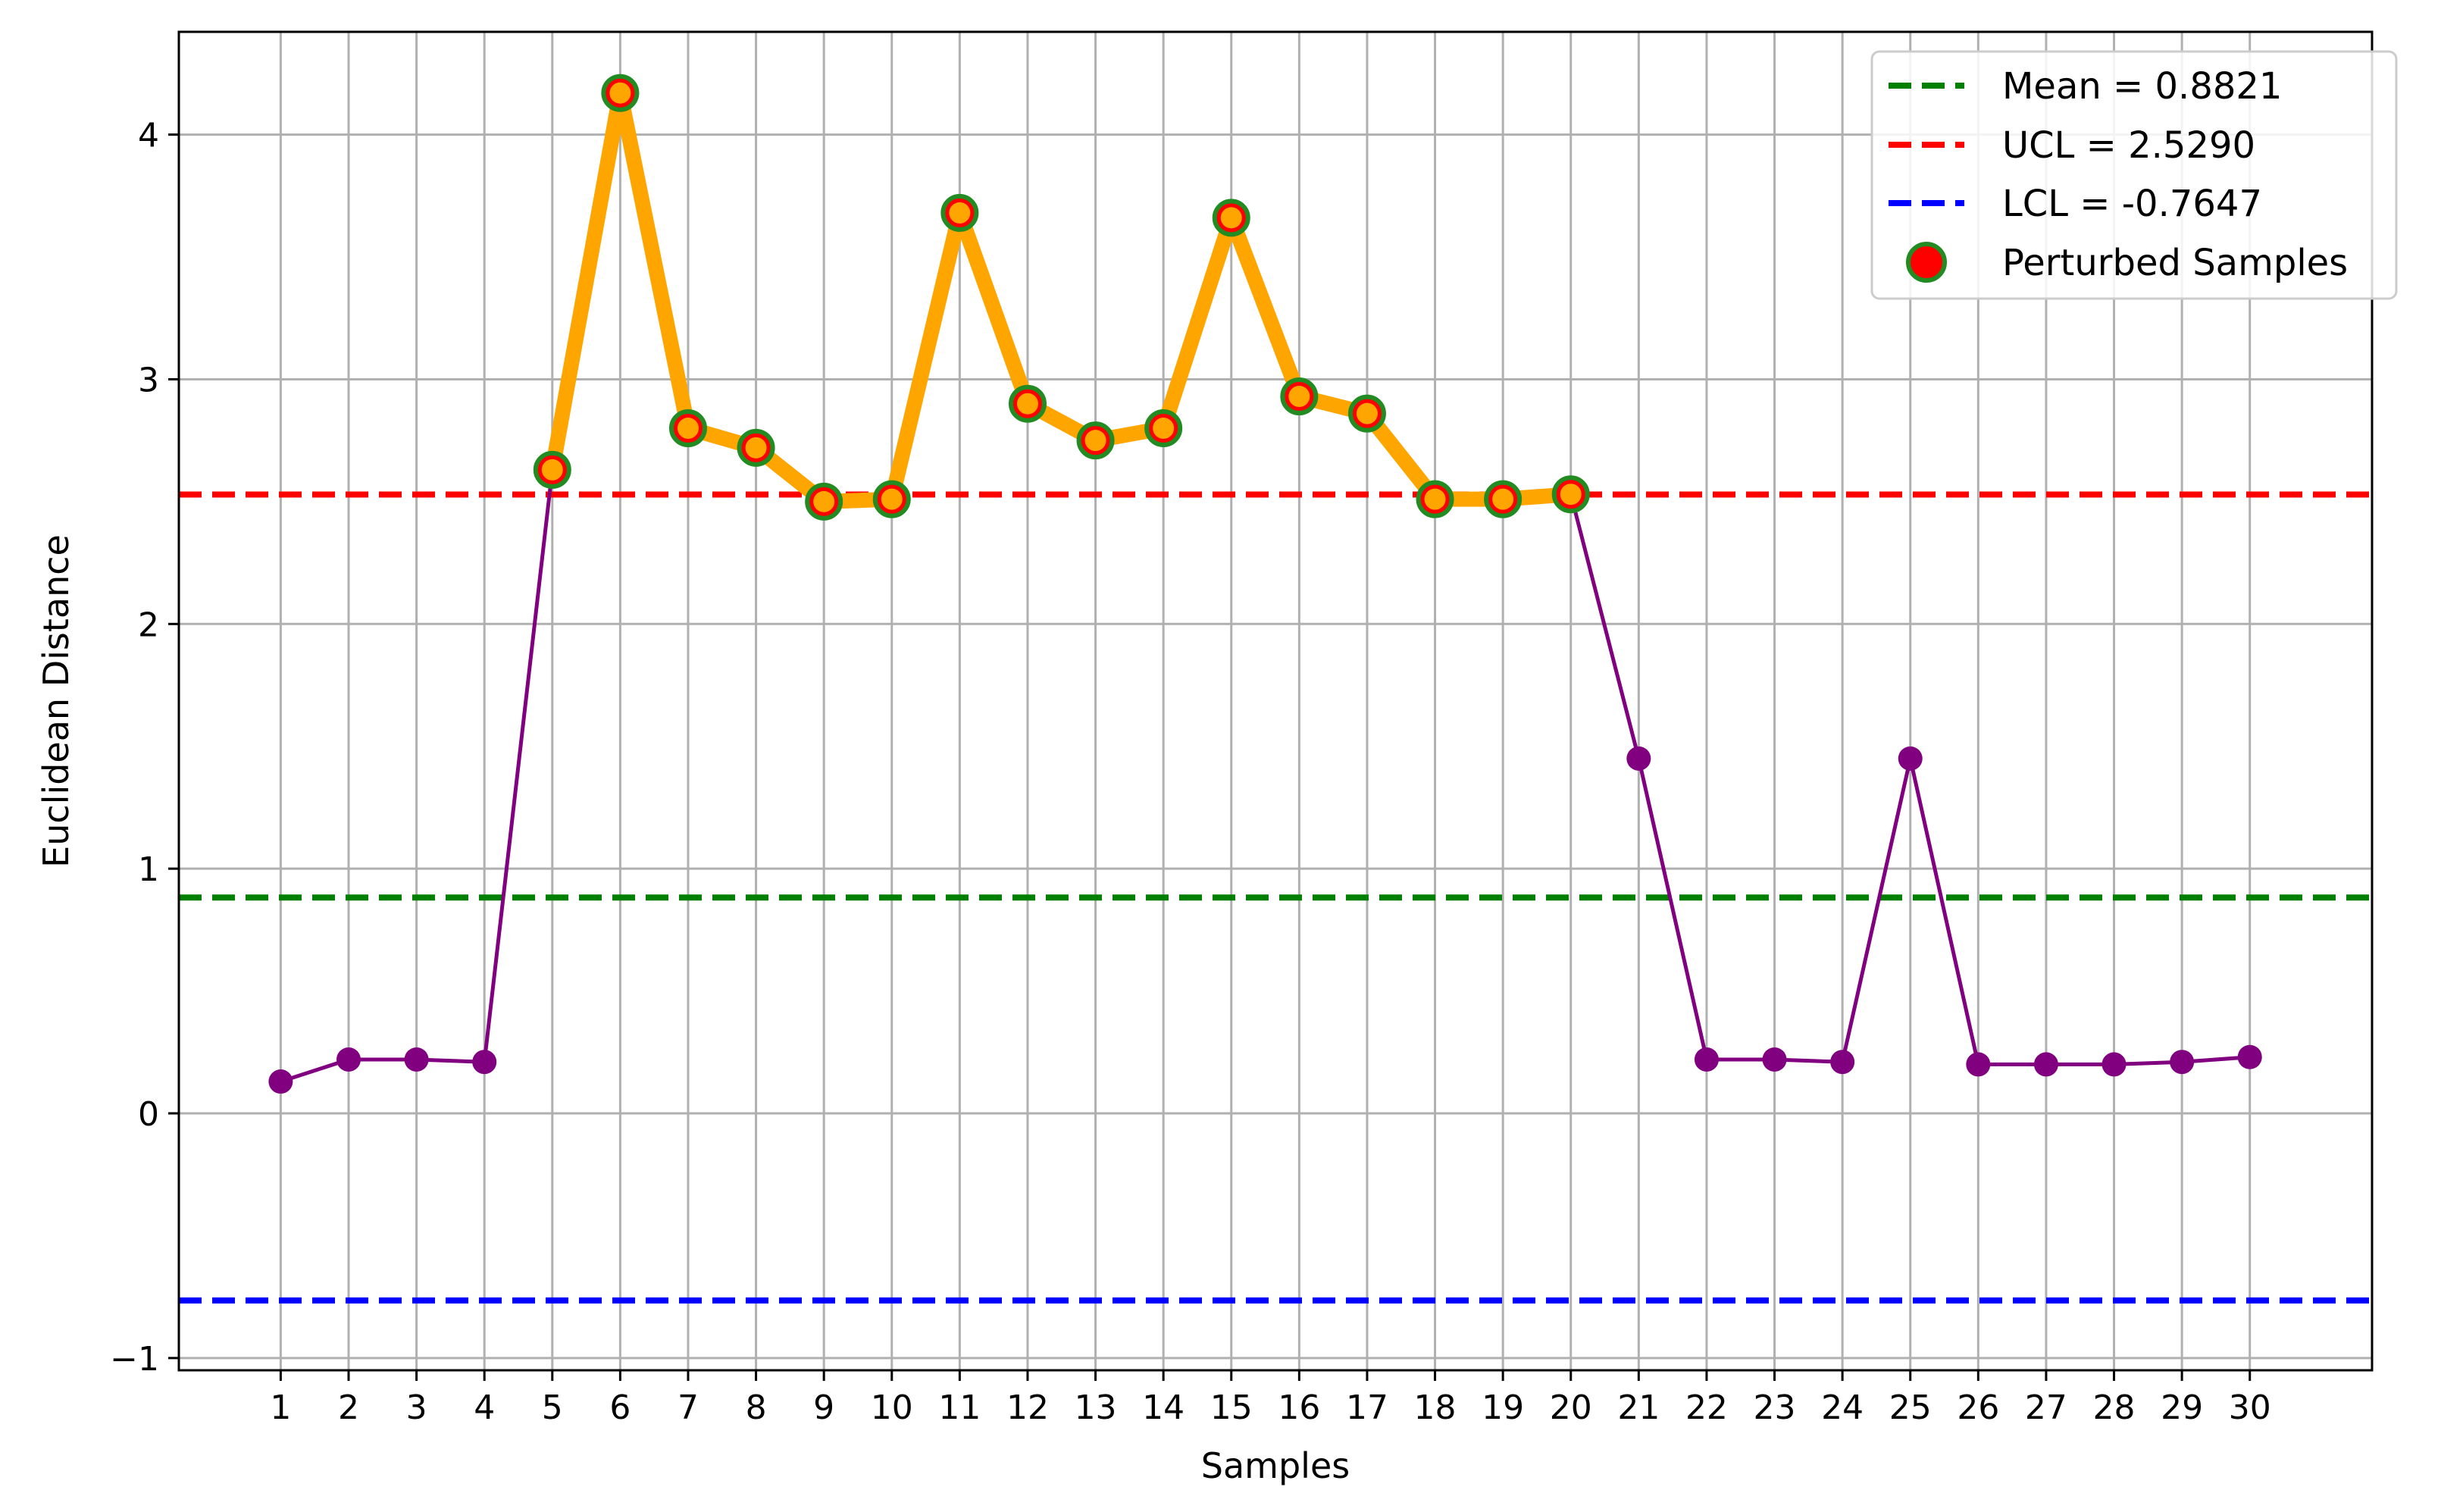 The image size is (2441, 1512). Describe the element at coordinates (1027, 1407) in the screenshot. I see `x-tick-label-12: 12` at that location.